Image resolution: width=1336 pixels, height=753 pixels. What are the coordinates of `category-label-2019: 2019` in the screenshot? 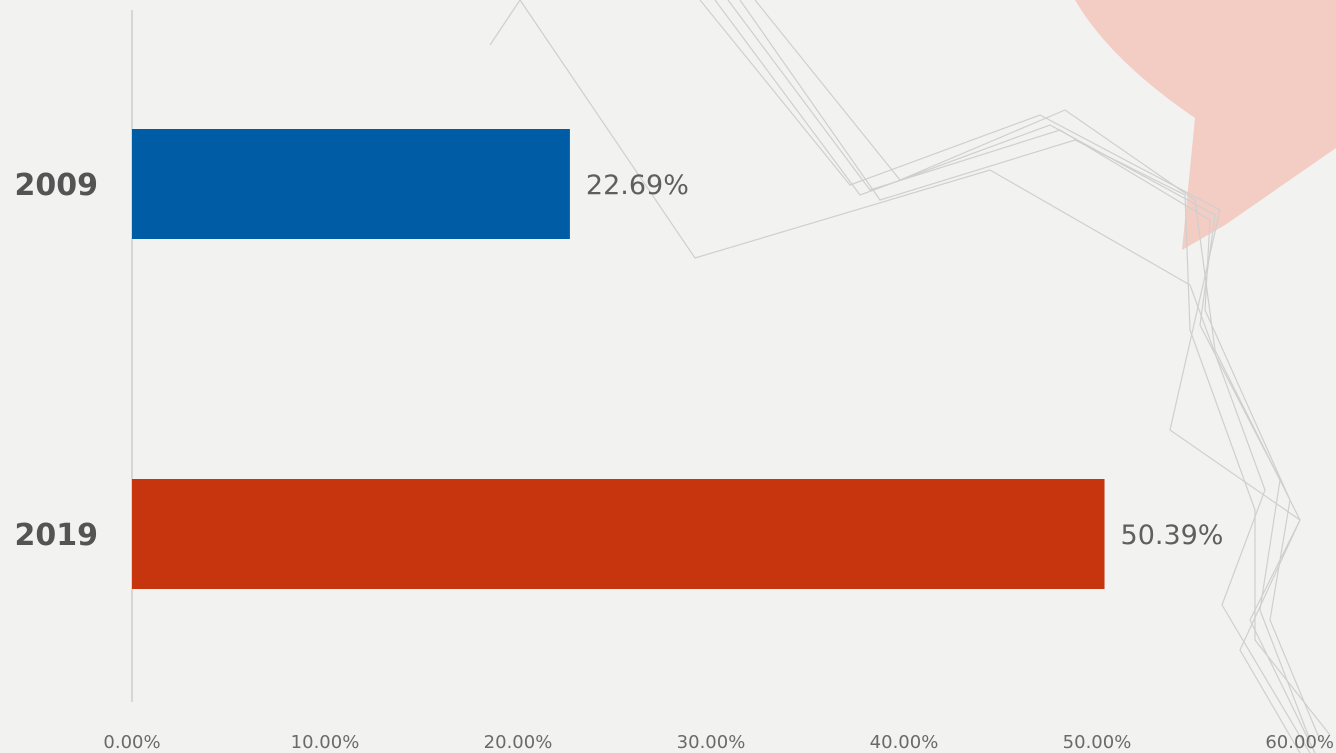 It's located at (57, 535).